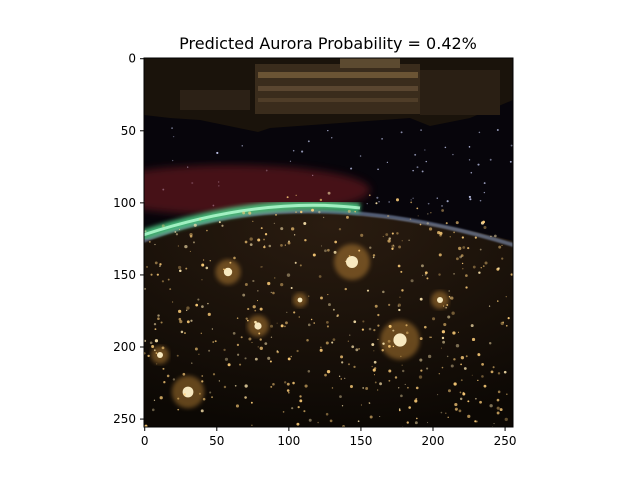 Image resolution: width=640 pixels, height=484 pixels. Describe the element at coordinates (145, 441) in the screenshot. I see `x-tick-label: 0` at that location.